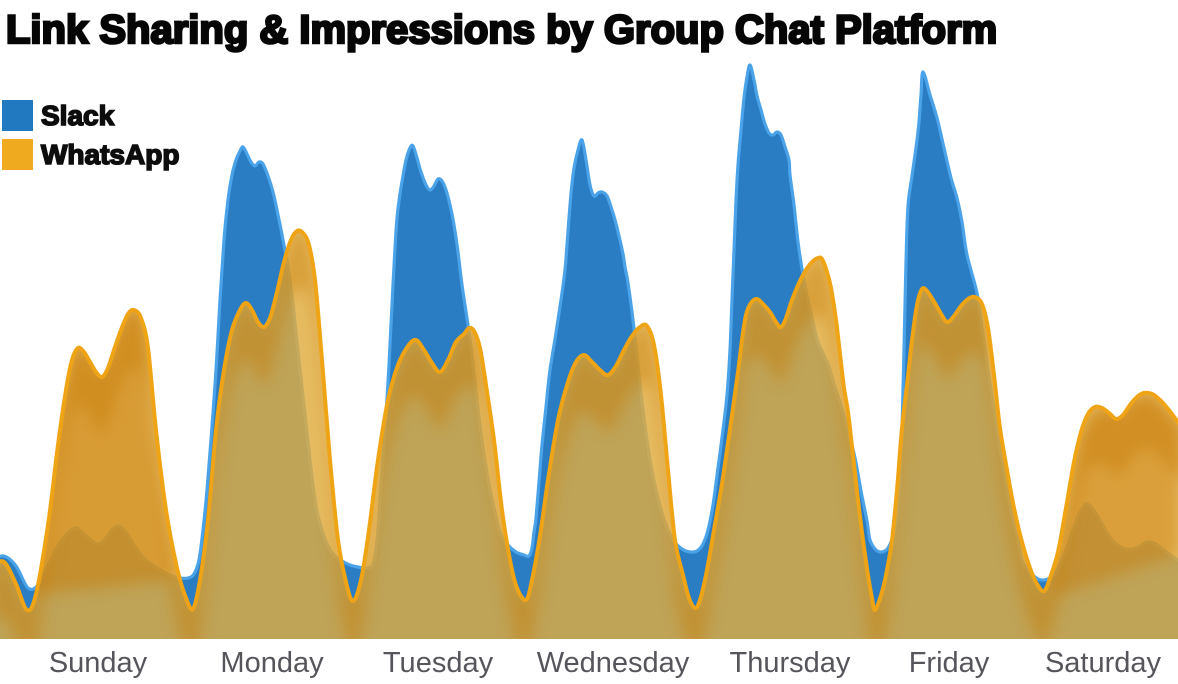  What do you see at coordinates (949, 663) in the screenshot?
I see `svg-text: Friday` at bounding box center [949, 663].